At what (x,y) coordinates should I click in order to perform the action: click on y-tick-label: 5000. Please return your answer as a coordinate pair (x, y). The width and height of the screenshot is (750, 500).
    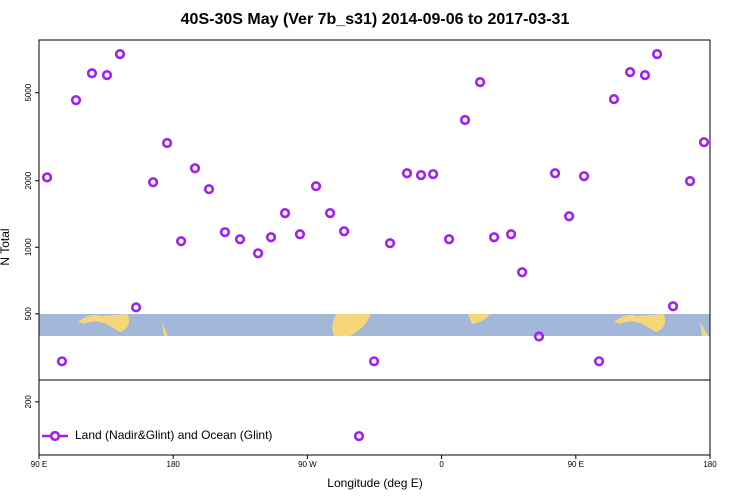
    Looking at the image, I should click on (28, 92).